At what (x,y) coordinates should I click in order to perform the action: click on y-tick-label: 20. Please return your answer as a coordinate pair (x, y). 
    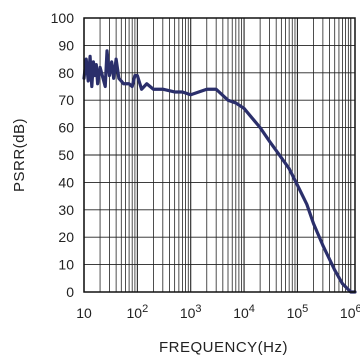
    Looking at the image, I should click on (66, 237).